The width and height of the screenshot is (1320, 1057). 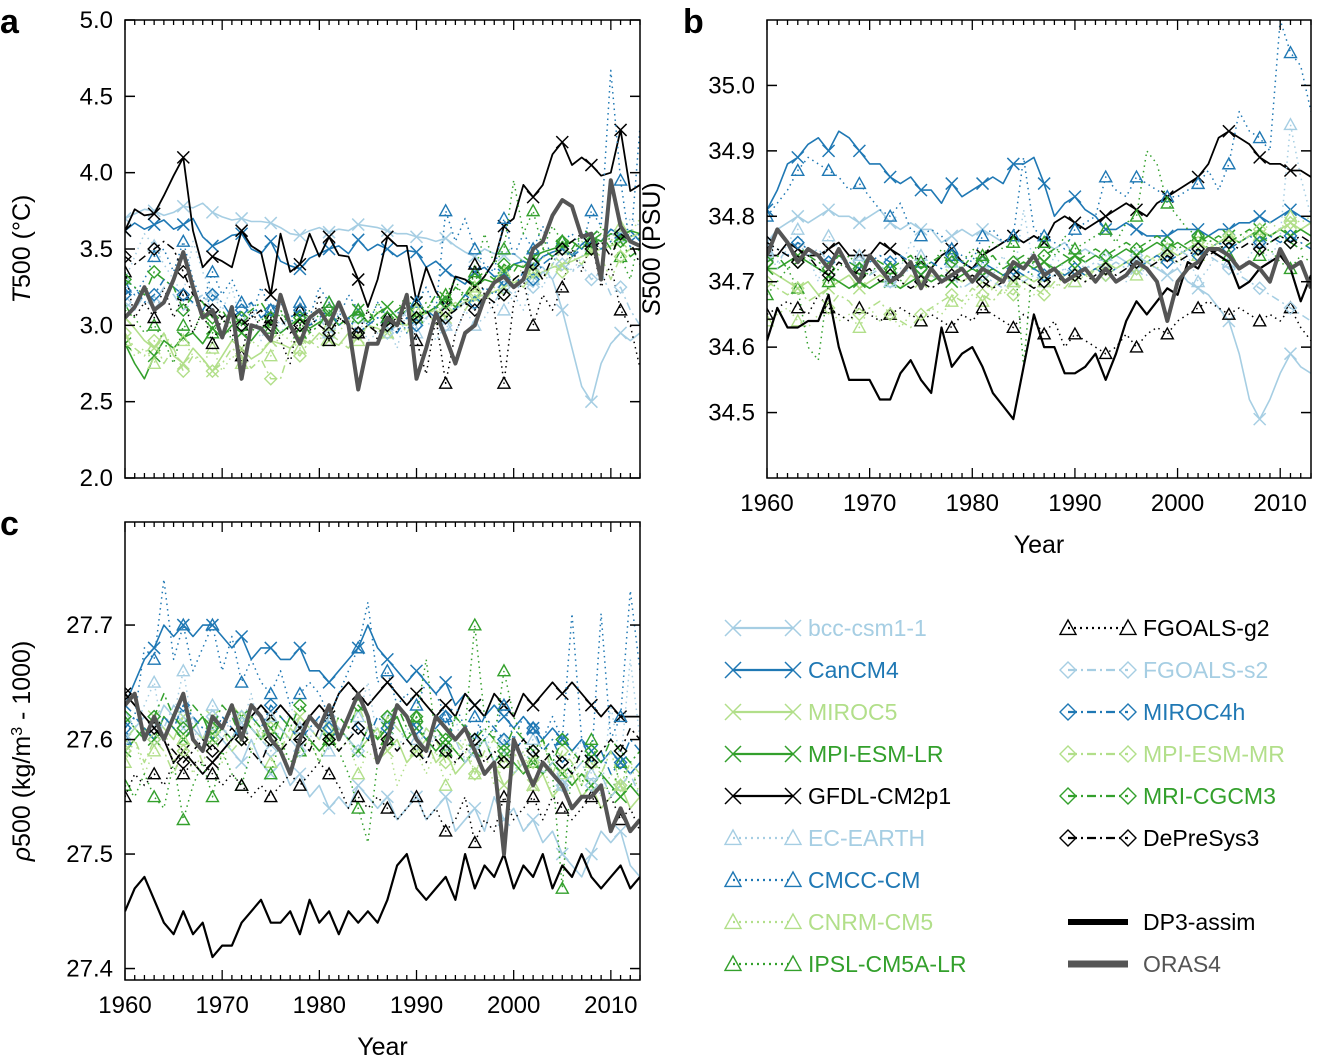 I want to click on series-group, so click(x=382, y=768).